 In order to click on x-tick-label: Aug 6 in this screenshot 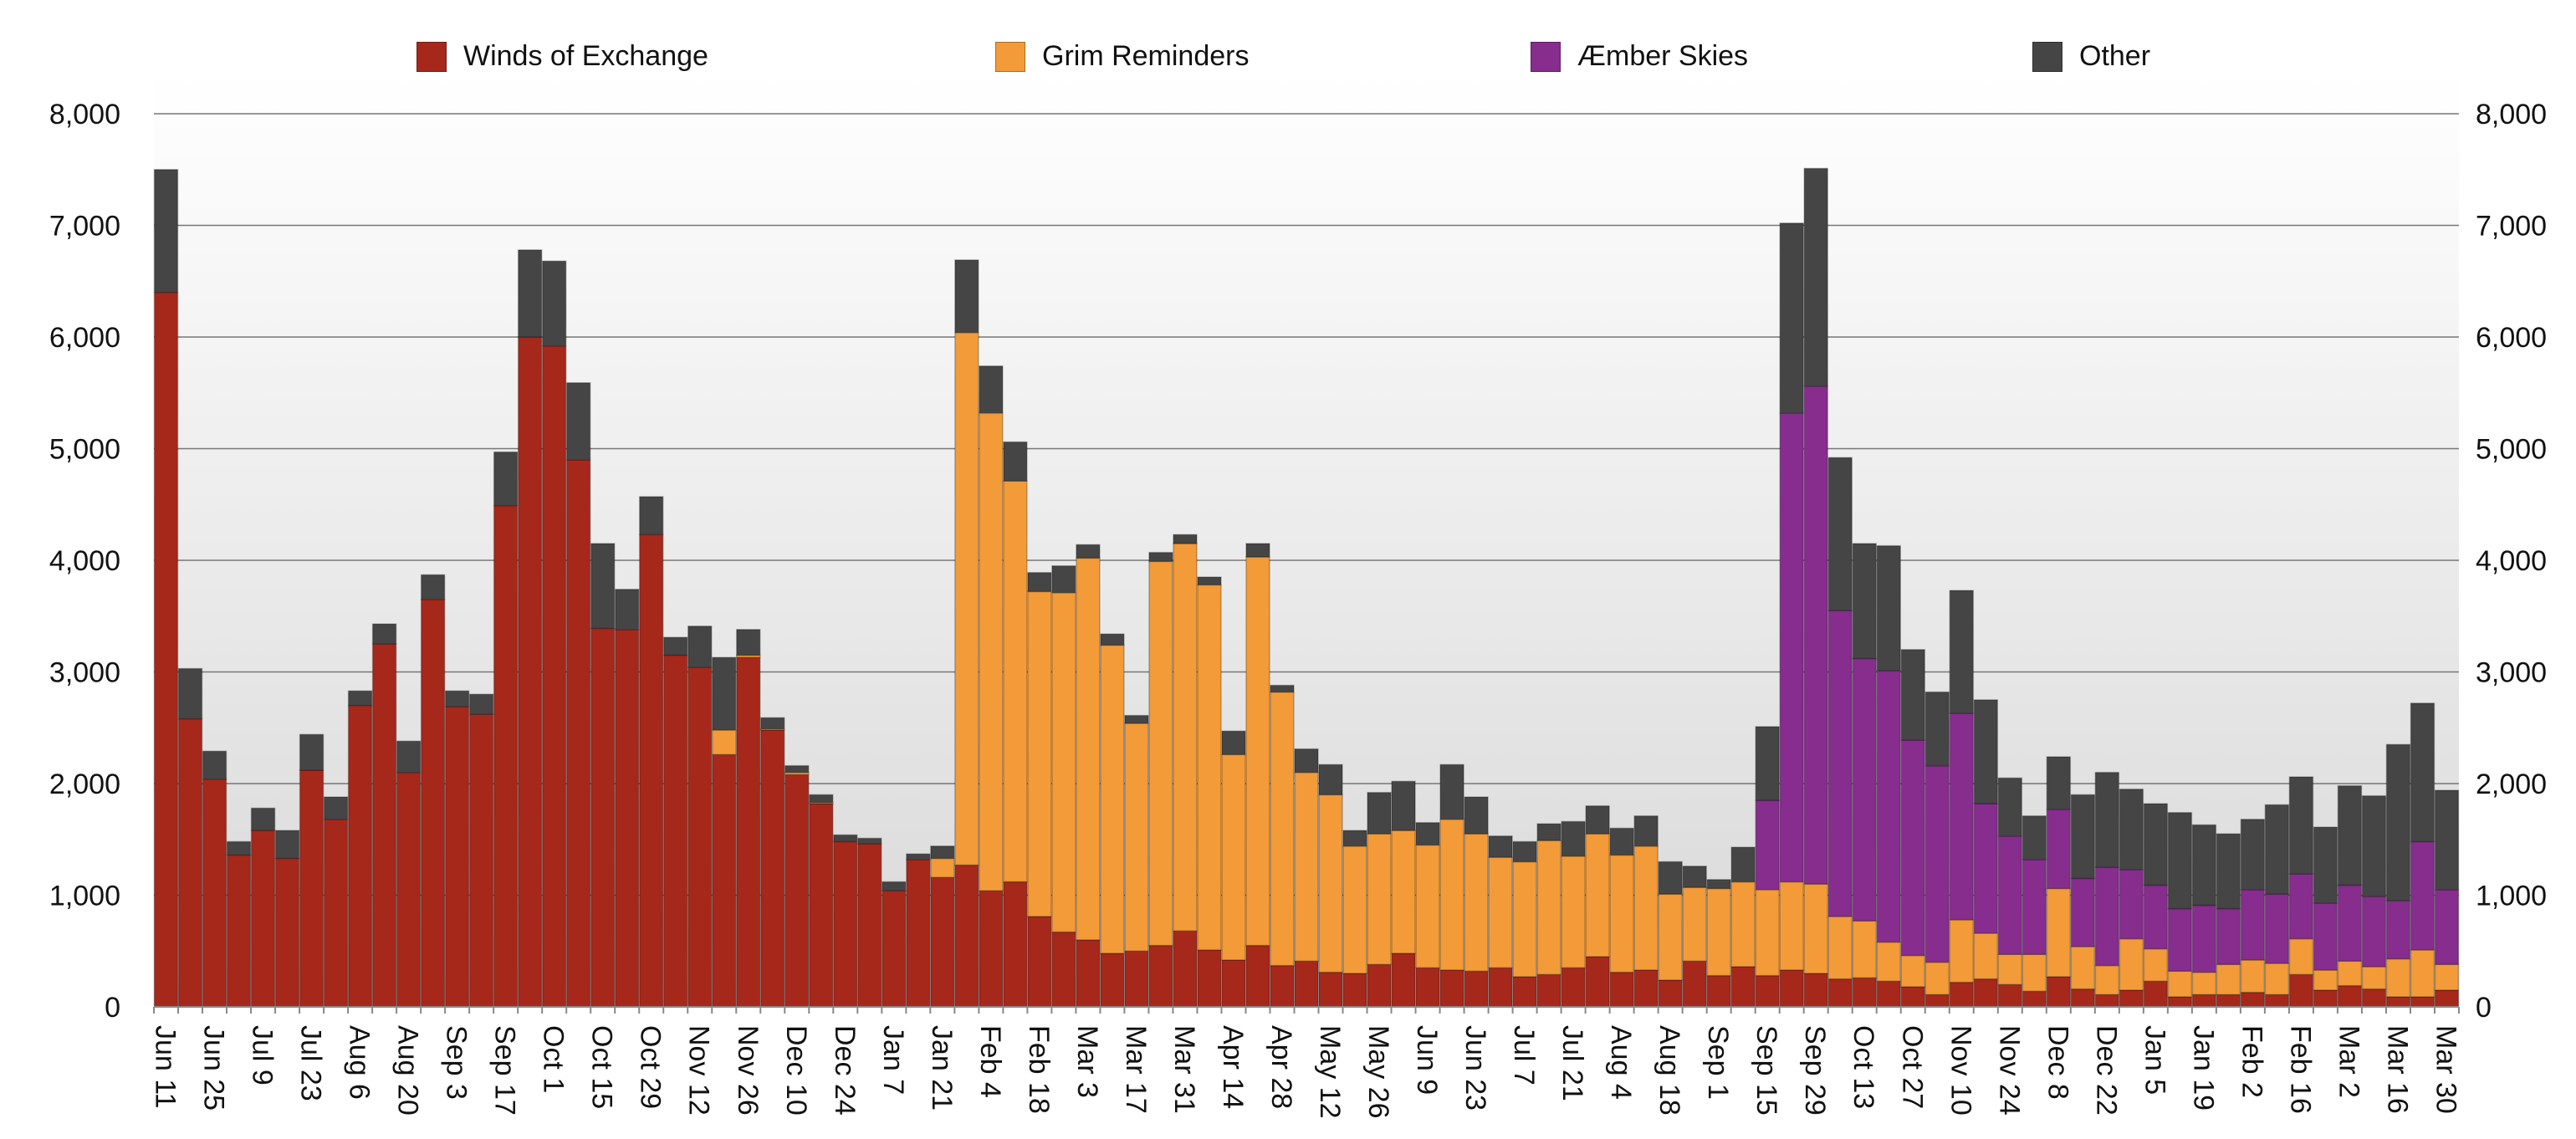, I will do `click(360, 1062)`.